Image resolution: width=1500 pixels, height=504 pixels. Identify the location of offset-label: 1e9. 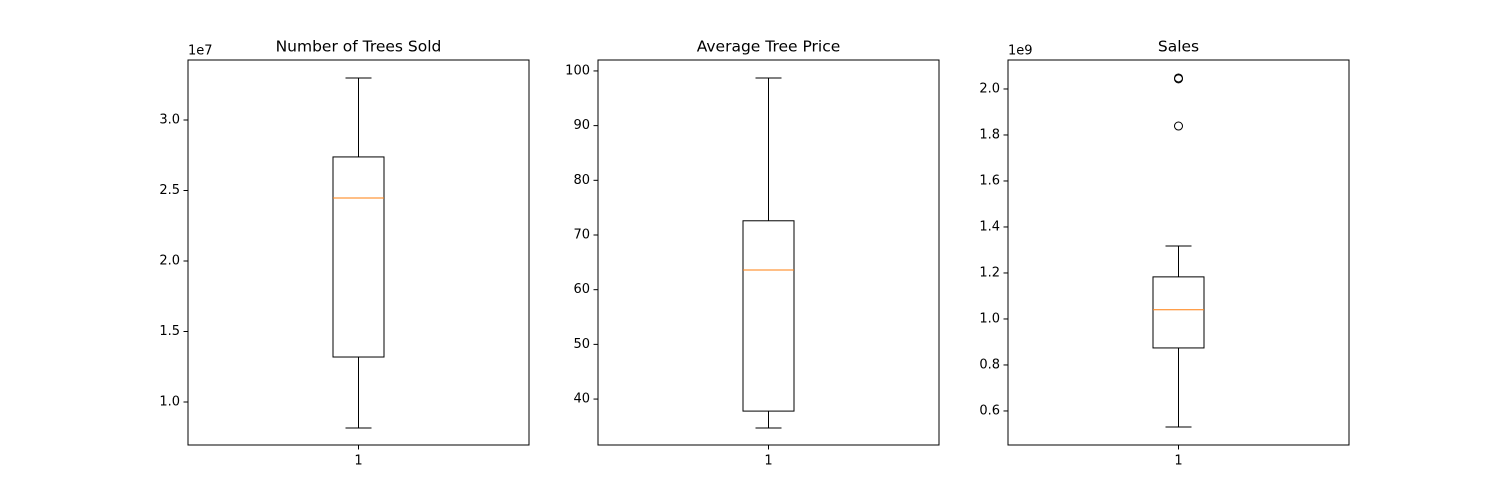
(1020, 51).